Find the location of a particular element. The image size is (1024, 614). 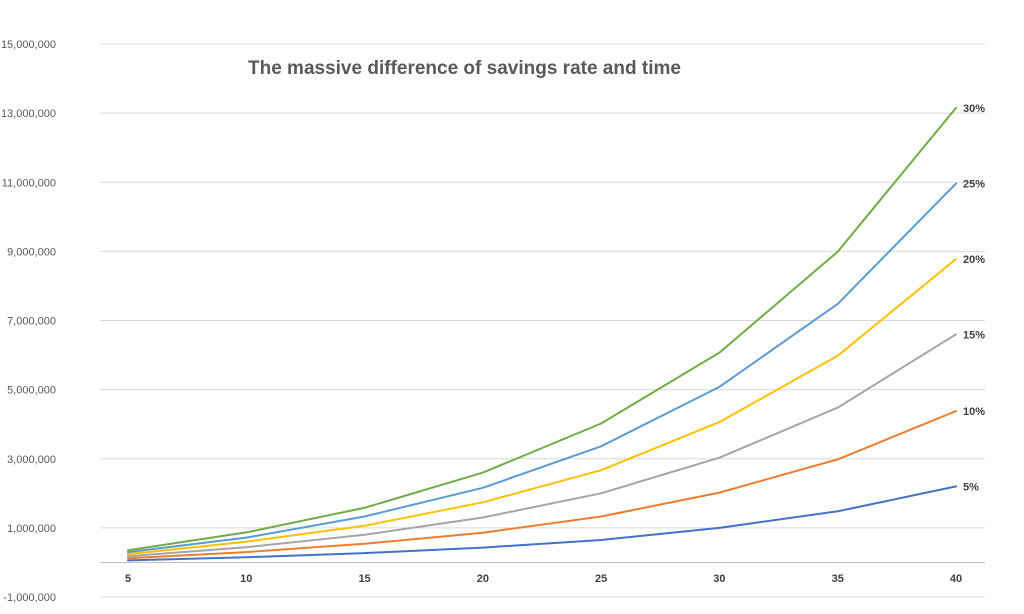

y-tick-label: 3,000,000 is located at coordinates (31, 460).